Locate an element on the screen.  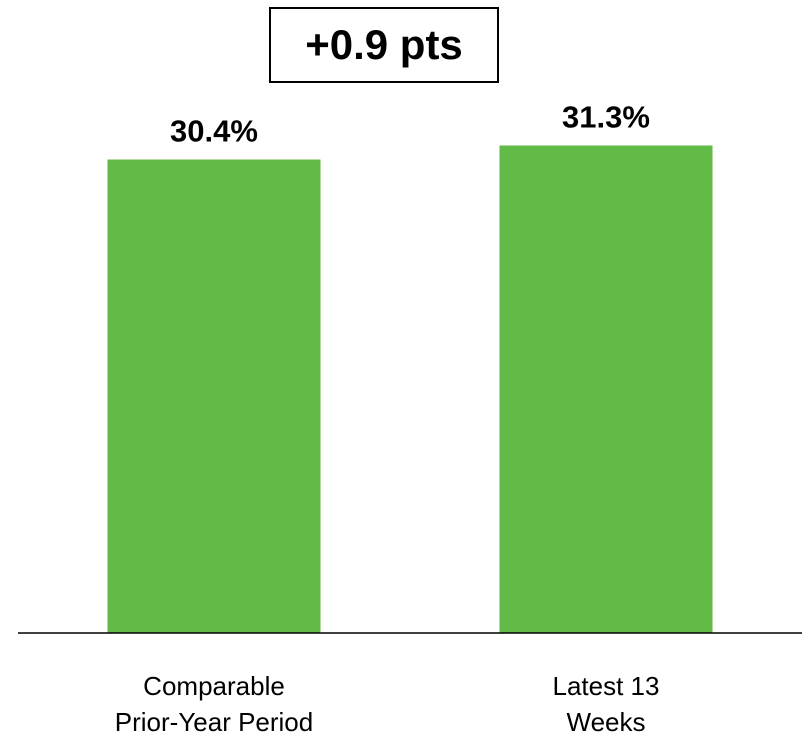
category-label-2-line-2: Weeks is located at coordinates (606, 722).